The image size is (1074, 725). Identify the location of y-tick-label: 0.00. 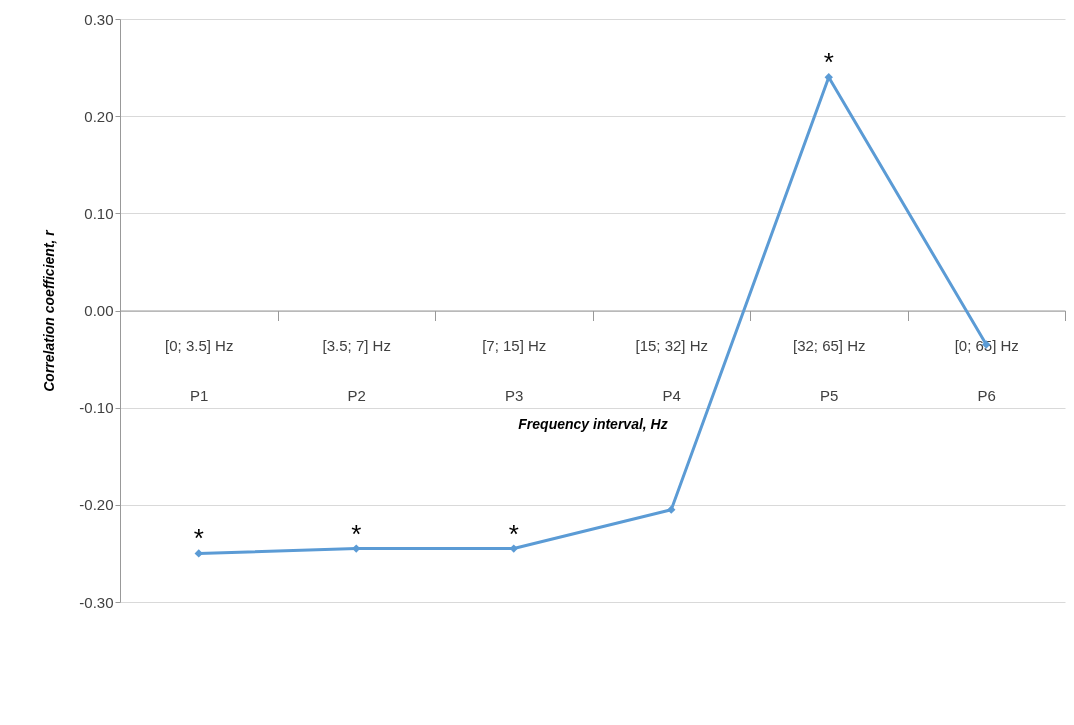
(99, 310).